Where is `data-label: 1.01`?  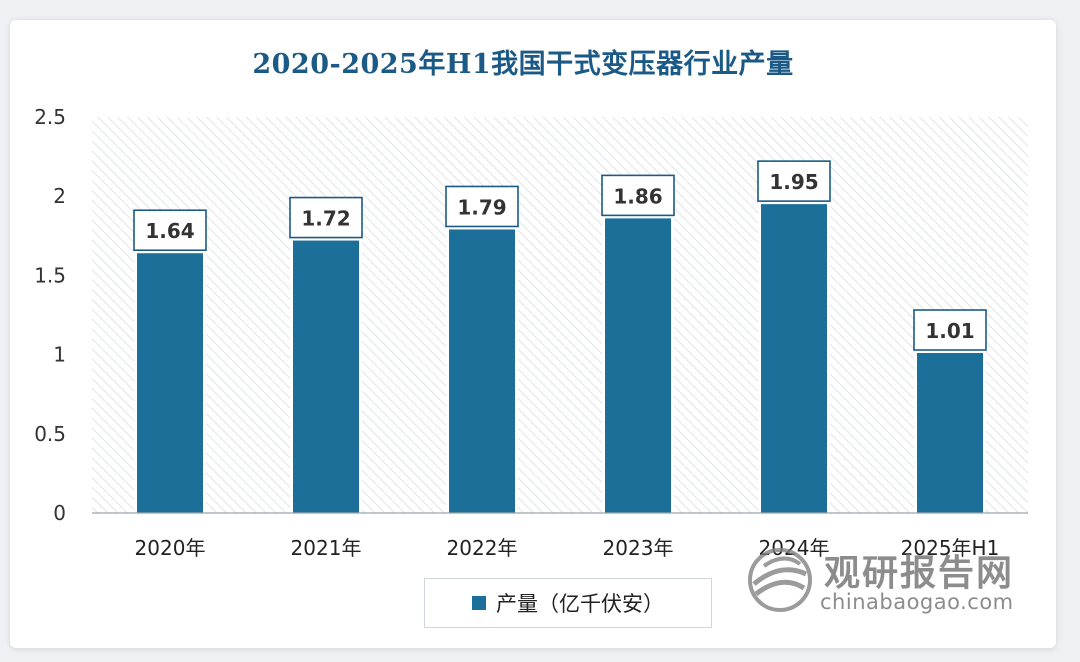 data-label: 1.01 is located at coordinates (949, 331).